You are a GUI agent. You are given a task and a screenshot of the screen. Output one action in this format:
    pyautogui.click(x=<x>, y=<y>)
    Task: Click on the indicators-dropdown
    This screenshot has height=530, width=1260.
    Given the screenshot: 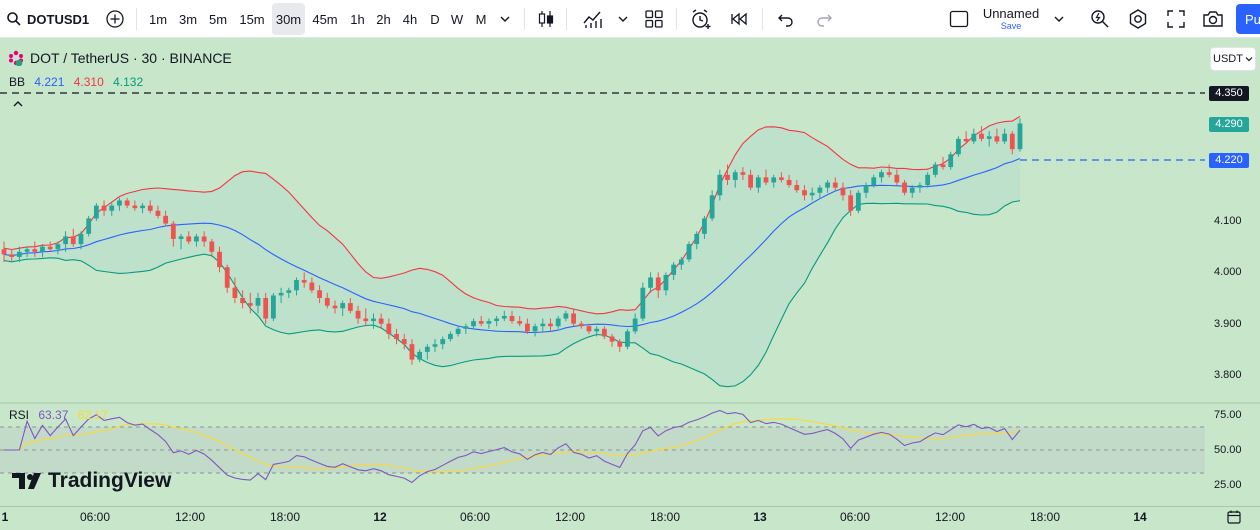 What is the action you would take?
    pyautogui.click(x=623, y=19)
    